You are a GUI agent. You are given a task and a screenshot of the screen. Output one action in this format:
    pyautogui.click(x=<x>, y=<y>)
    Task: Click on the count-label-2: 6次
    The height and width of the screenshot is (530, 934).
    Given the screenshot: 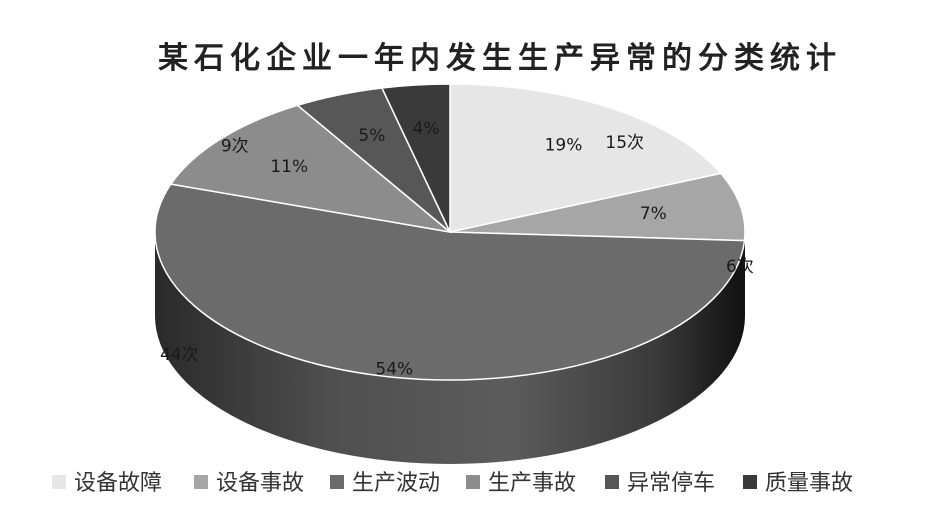 What is the action you would take?
    pyautogui.click(x=740, y=267)
    